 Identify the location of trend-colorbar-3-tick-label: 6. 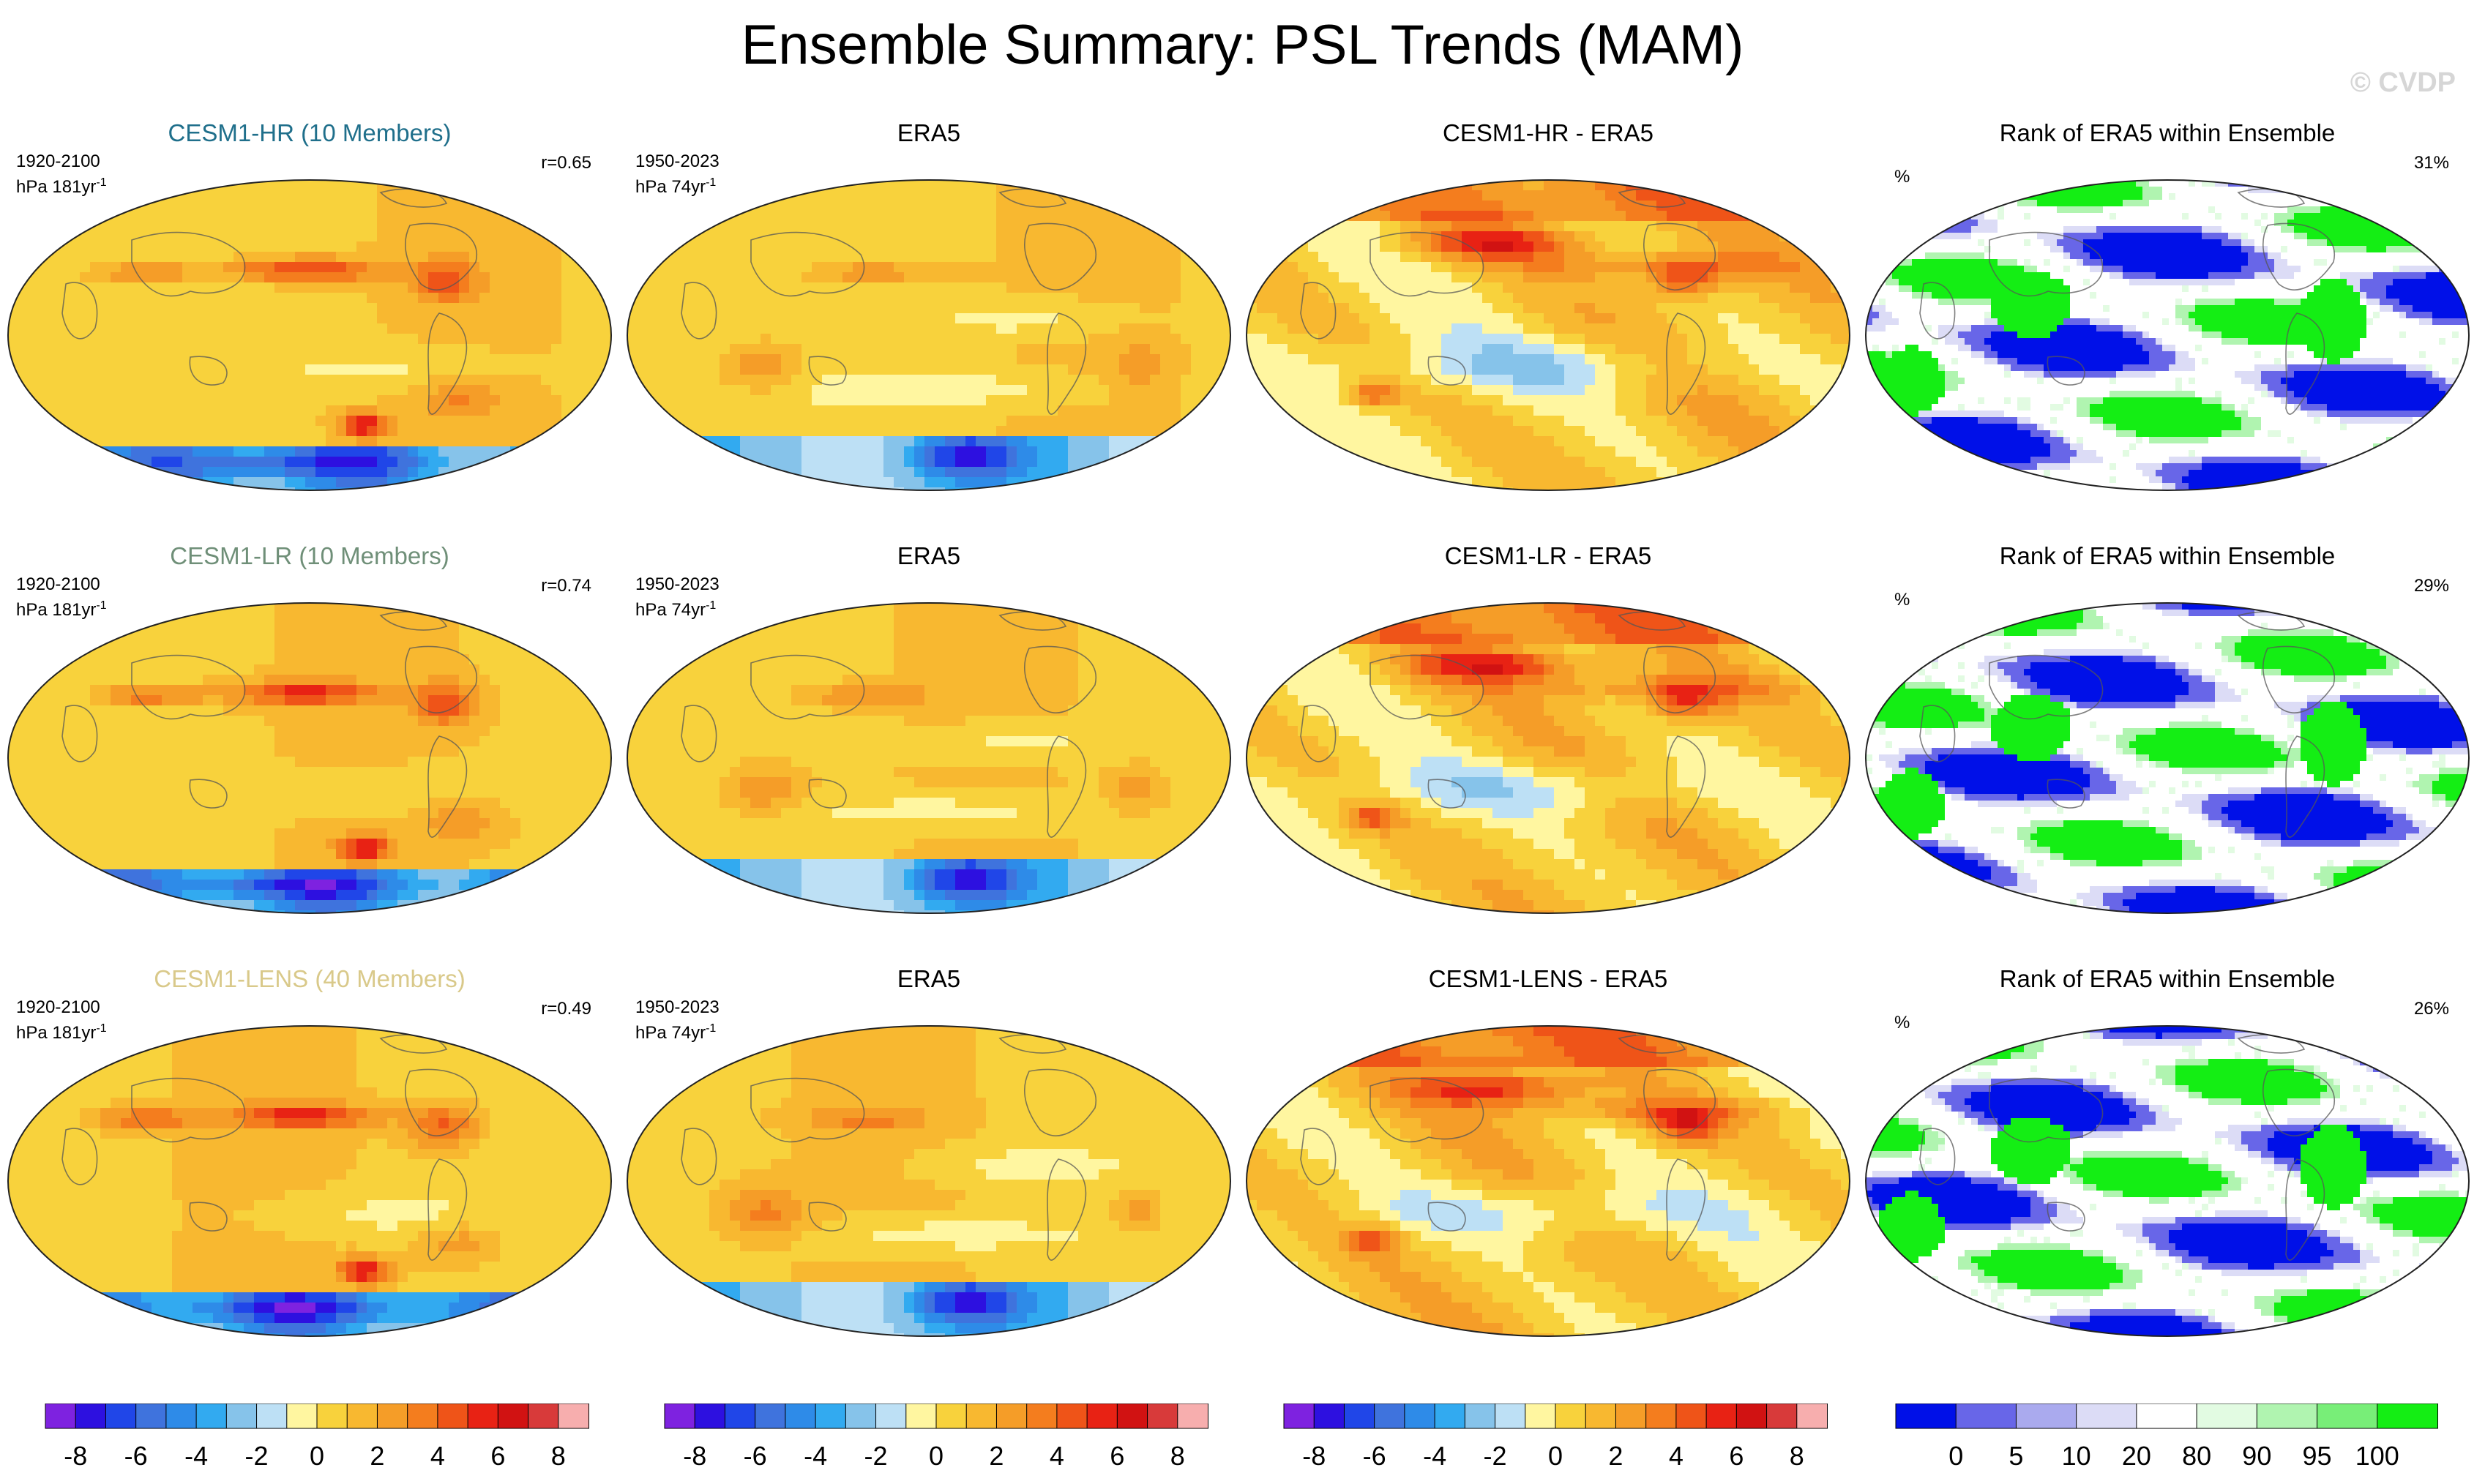
(1736, 1456).